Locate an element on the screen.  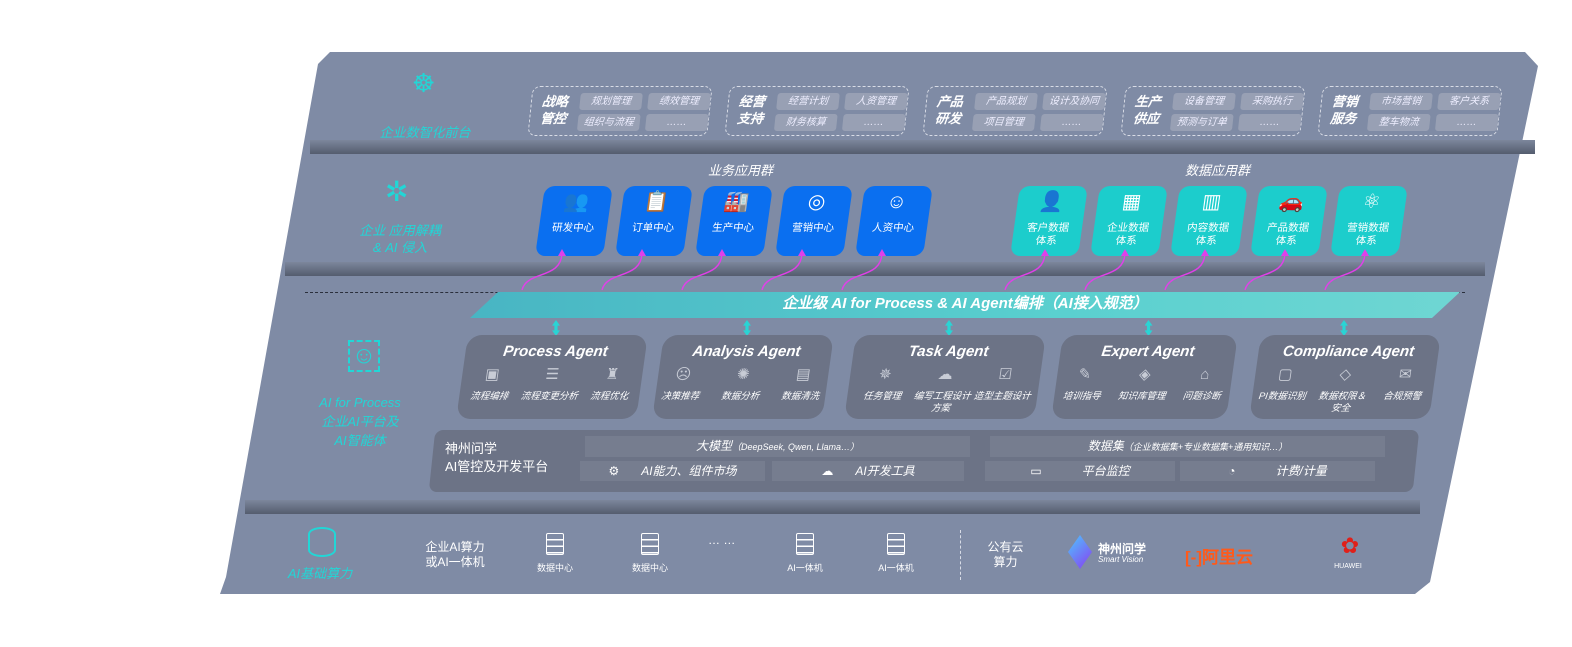
monitor-icon: ▭ is located at coordinates (1036, 471).